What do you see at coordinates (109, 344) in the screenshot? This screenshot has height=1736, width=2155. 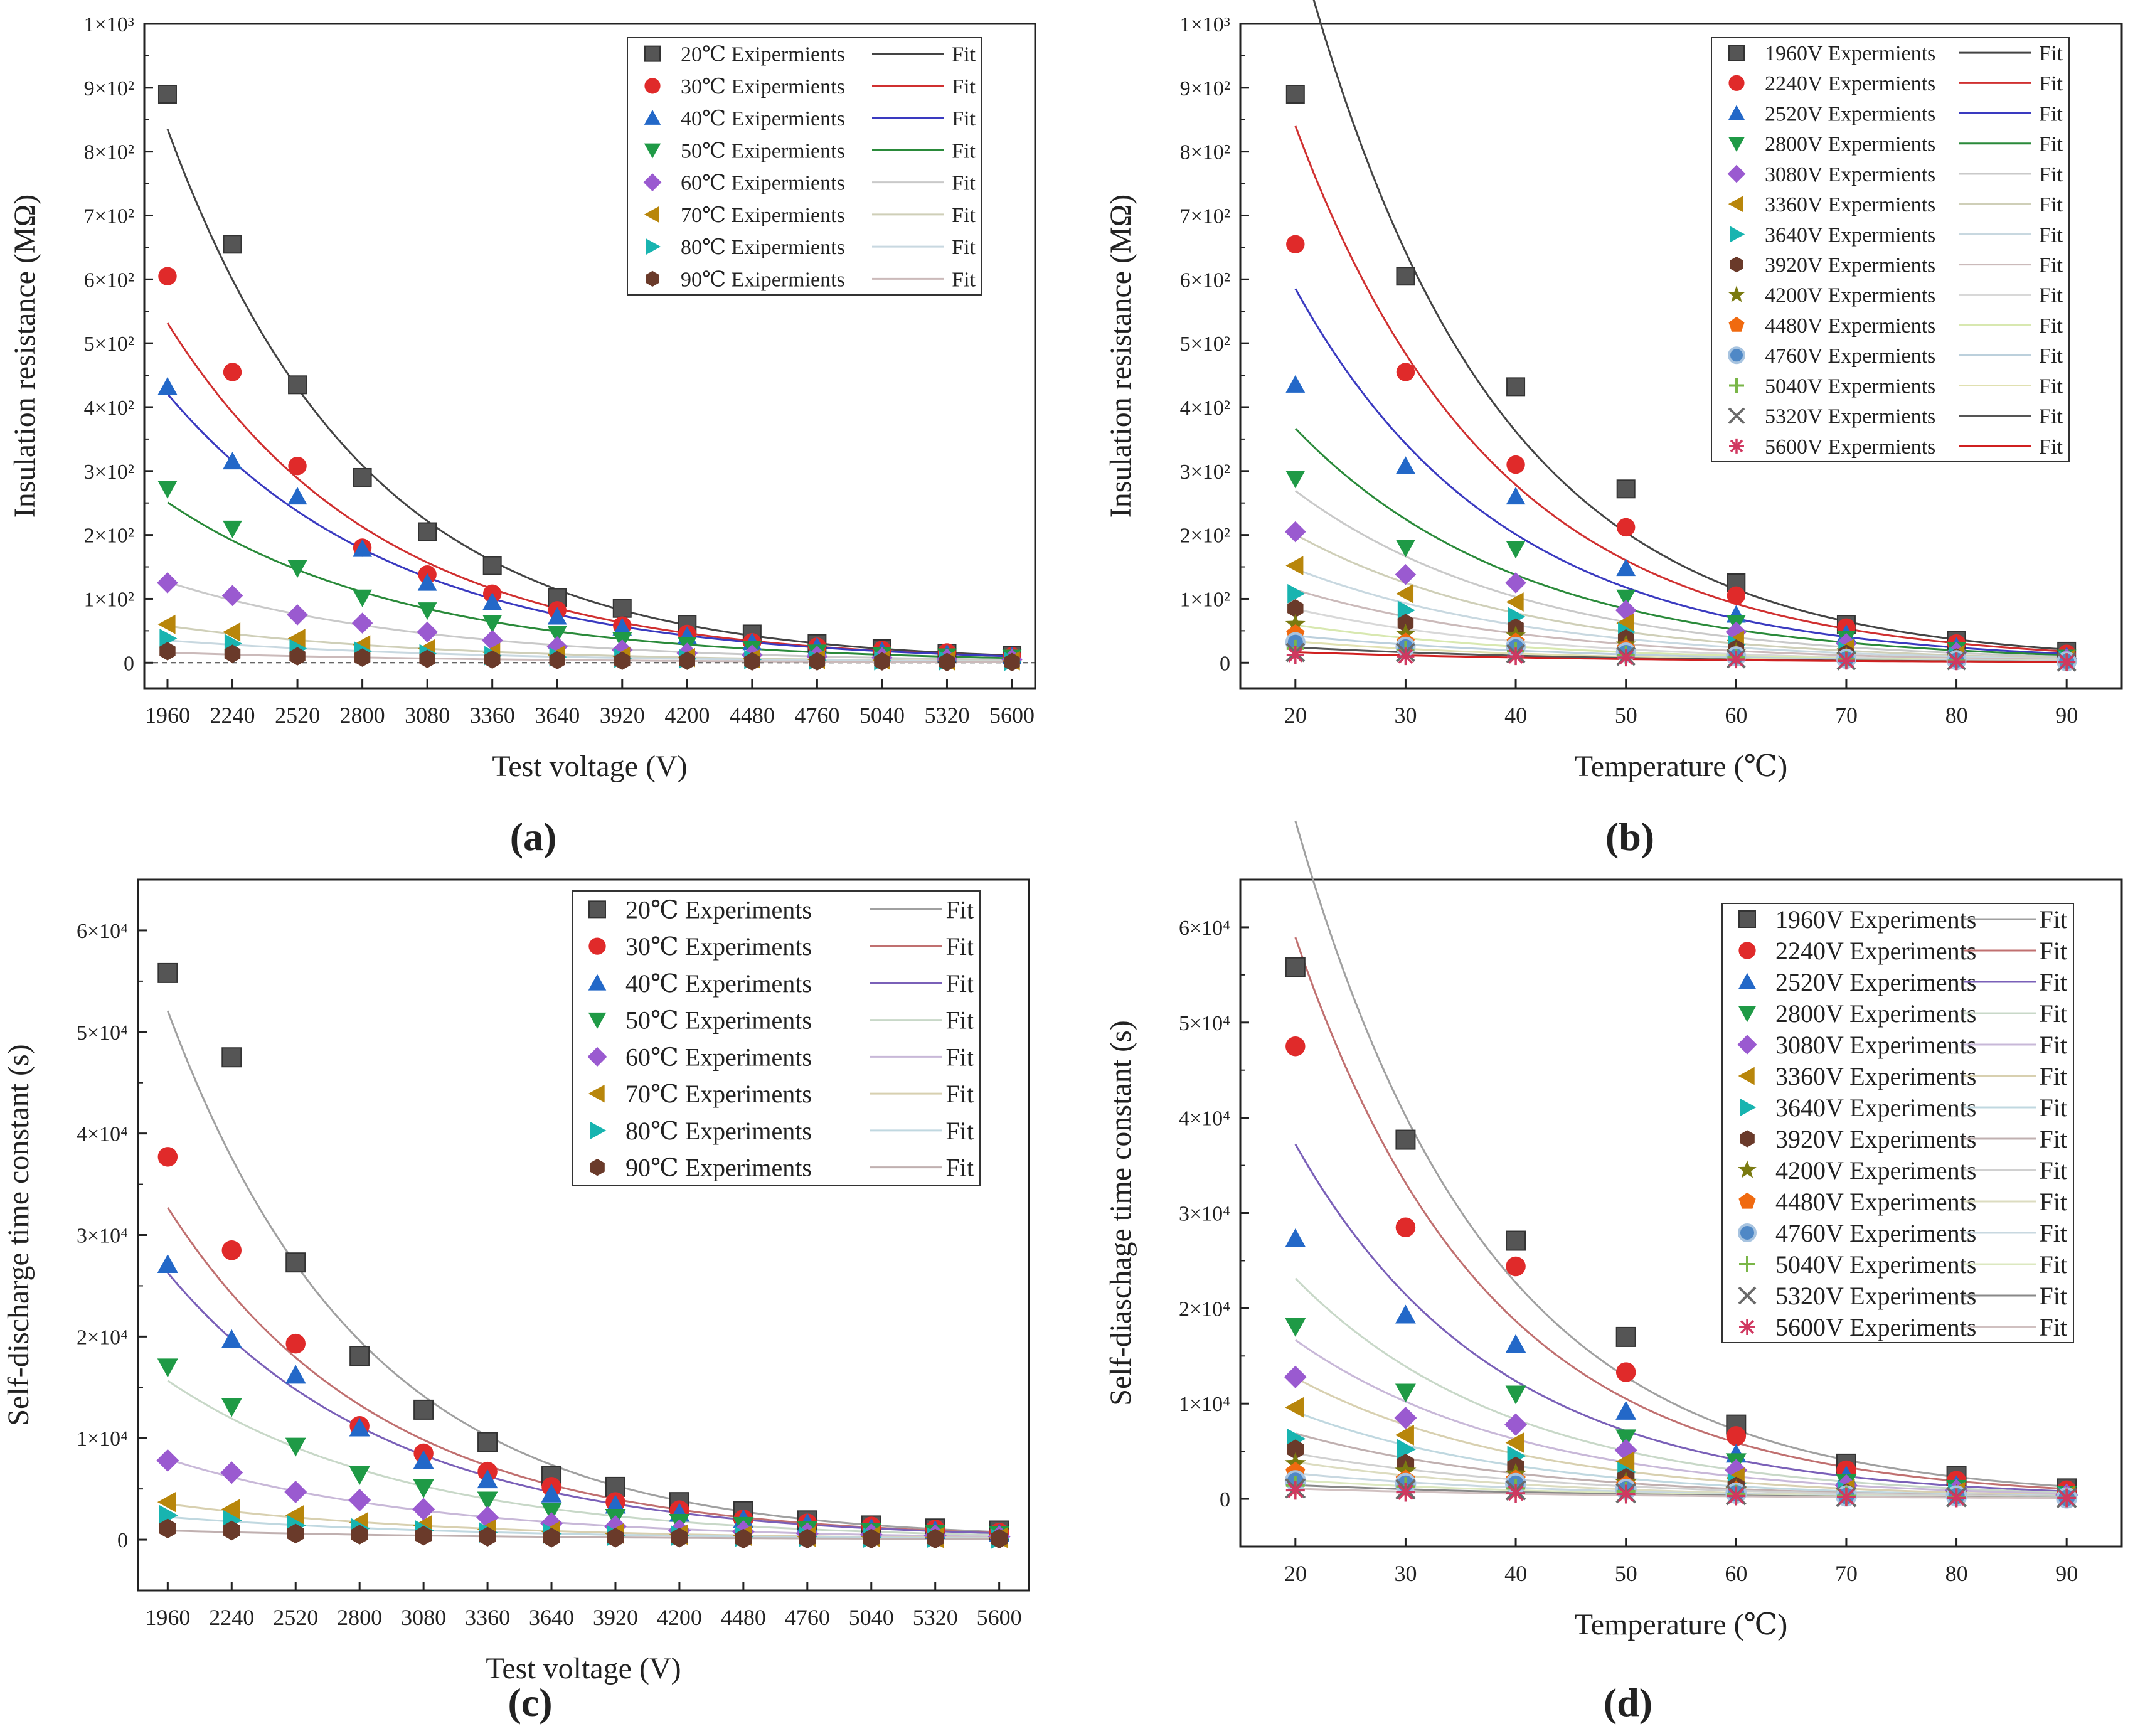 I see `y-tick-label: 5×10²` at bounding box center [109, 344].